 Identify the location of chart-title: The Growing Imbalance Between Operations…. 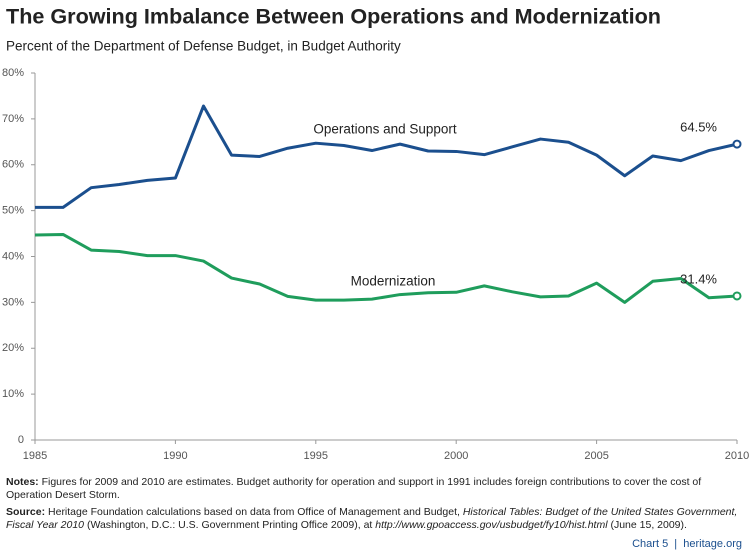
(333, 17).